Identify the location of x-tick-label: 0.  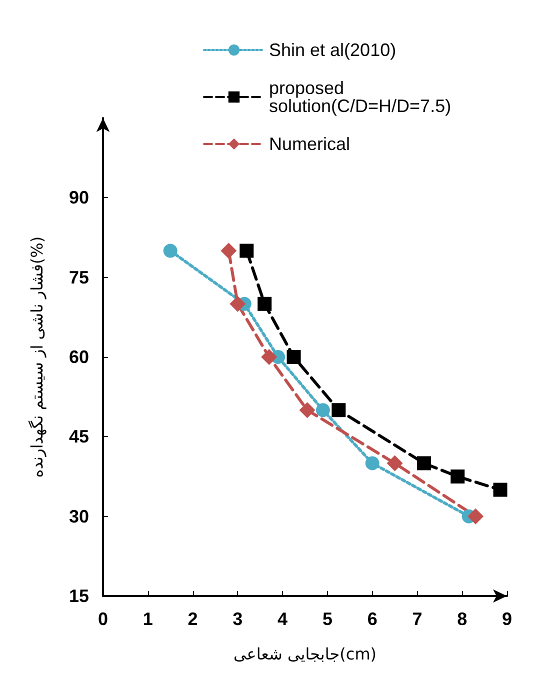
(103, 619).